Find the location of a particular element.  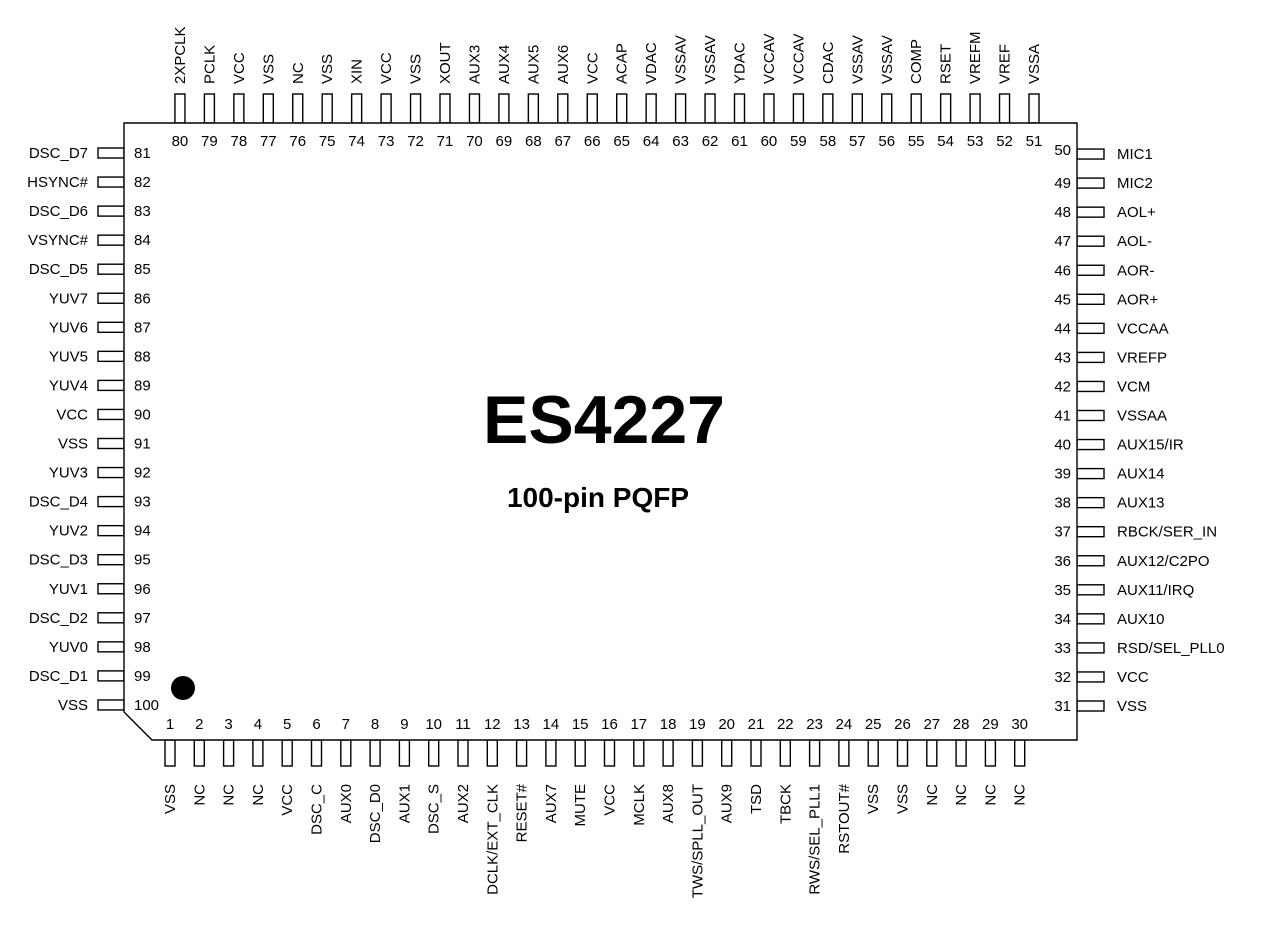

pin-name-45-aor: AOR+ is located at coordinates (1138, 299).